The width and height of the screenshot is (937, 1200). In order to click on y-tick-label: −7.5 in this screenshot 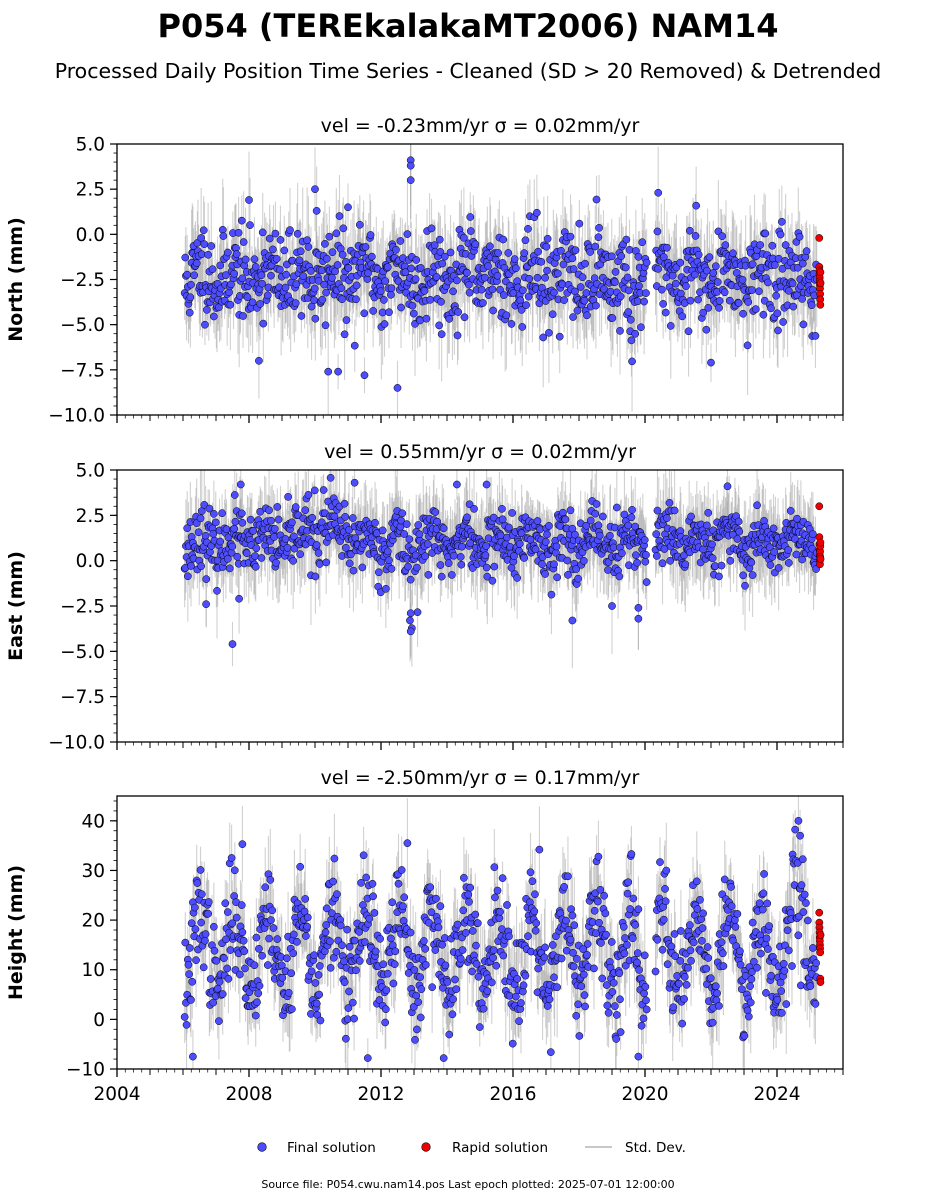, I will do `click(82, 697)`.